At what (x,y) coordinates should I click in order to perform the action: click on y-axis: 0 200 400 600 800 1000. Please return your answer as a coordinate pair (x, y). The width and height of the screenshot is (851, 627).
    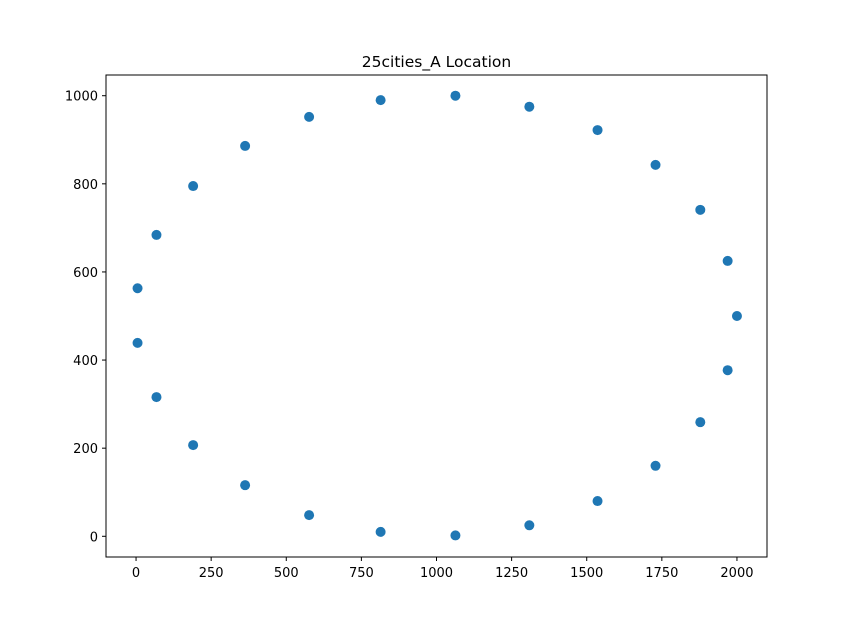
    Looking at the image, I should click on (85, 317).